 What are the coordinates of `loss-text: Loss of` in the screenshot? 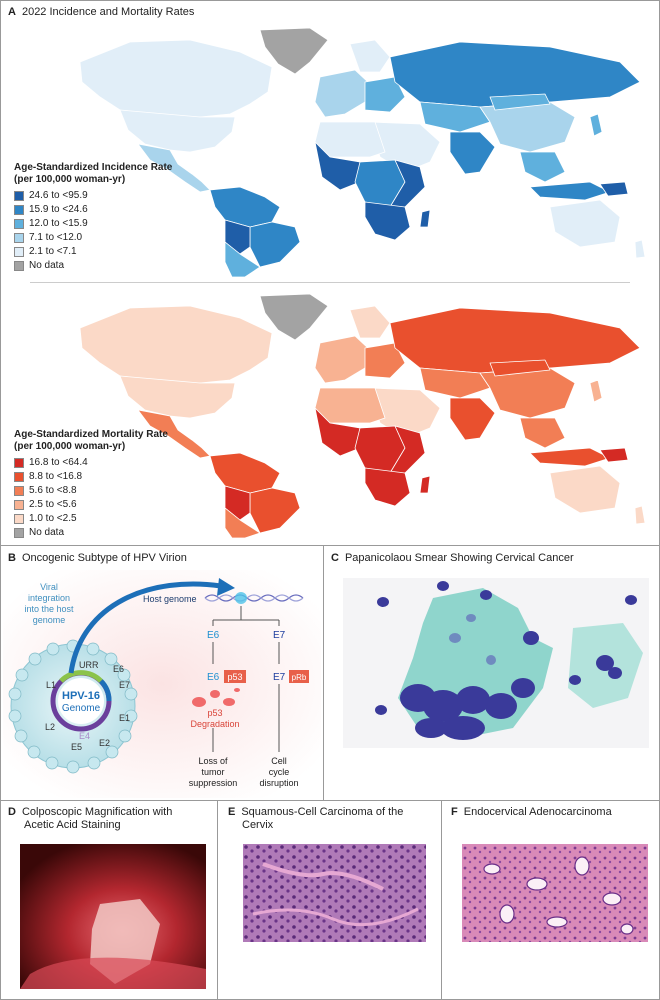 It's located at (213, 761).